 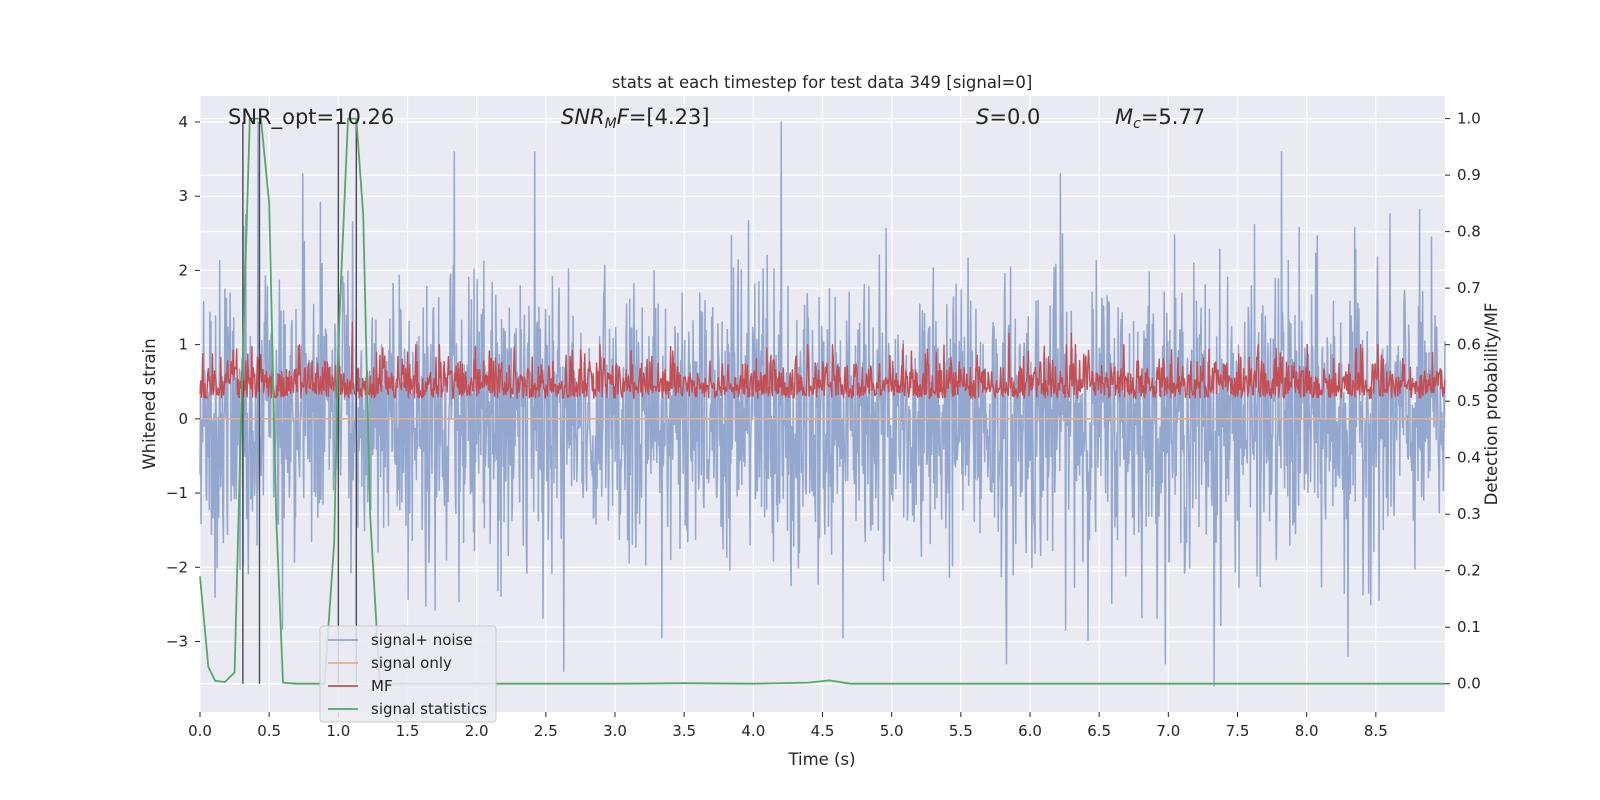 What do you see at coordinates (1469, 288) in the screenshot?
I see `y-right-tick-label: 0.7` at bounding box center [1469, 288].